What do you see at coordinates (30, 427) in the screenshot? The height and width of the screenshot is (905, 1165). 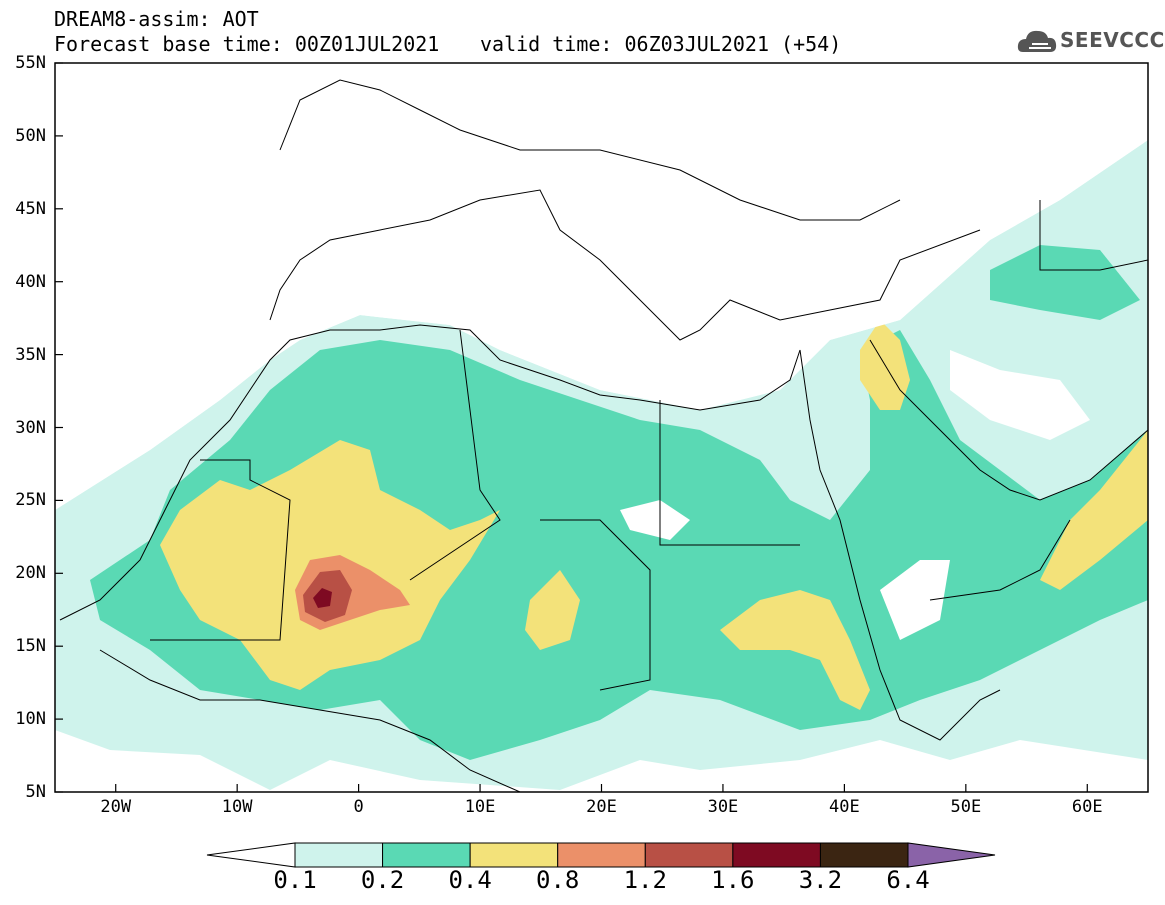 I see `lat-label: 30N` at bounding box center [30, 427].